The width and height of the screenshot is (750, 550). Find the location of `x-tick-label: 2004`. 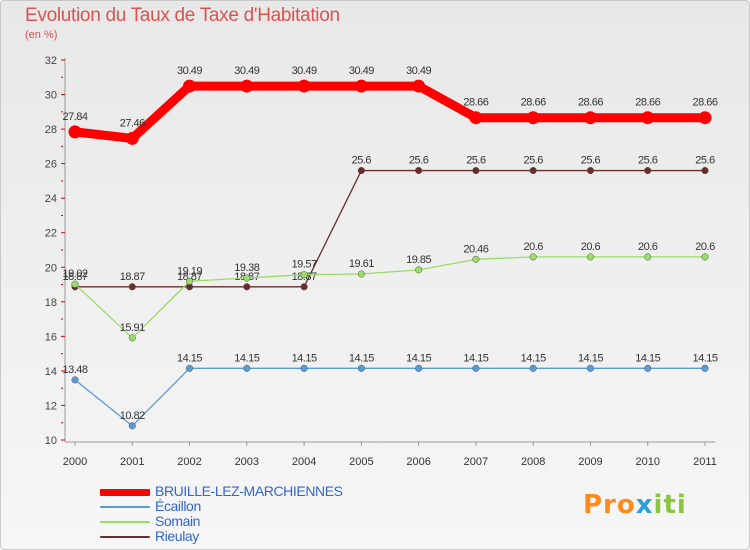

x-tick-label: 2004 is located at coordinates (304, 462).